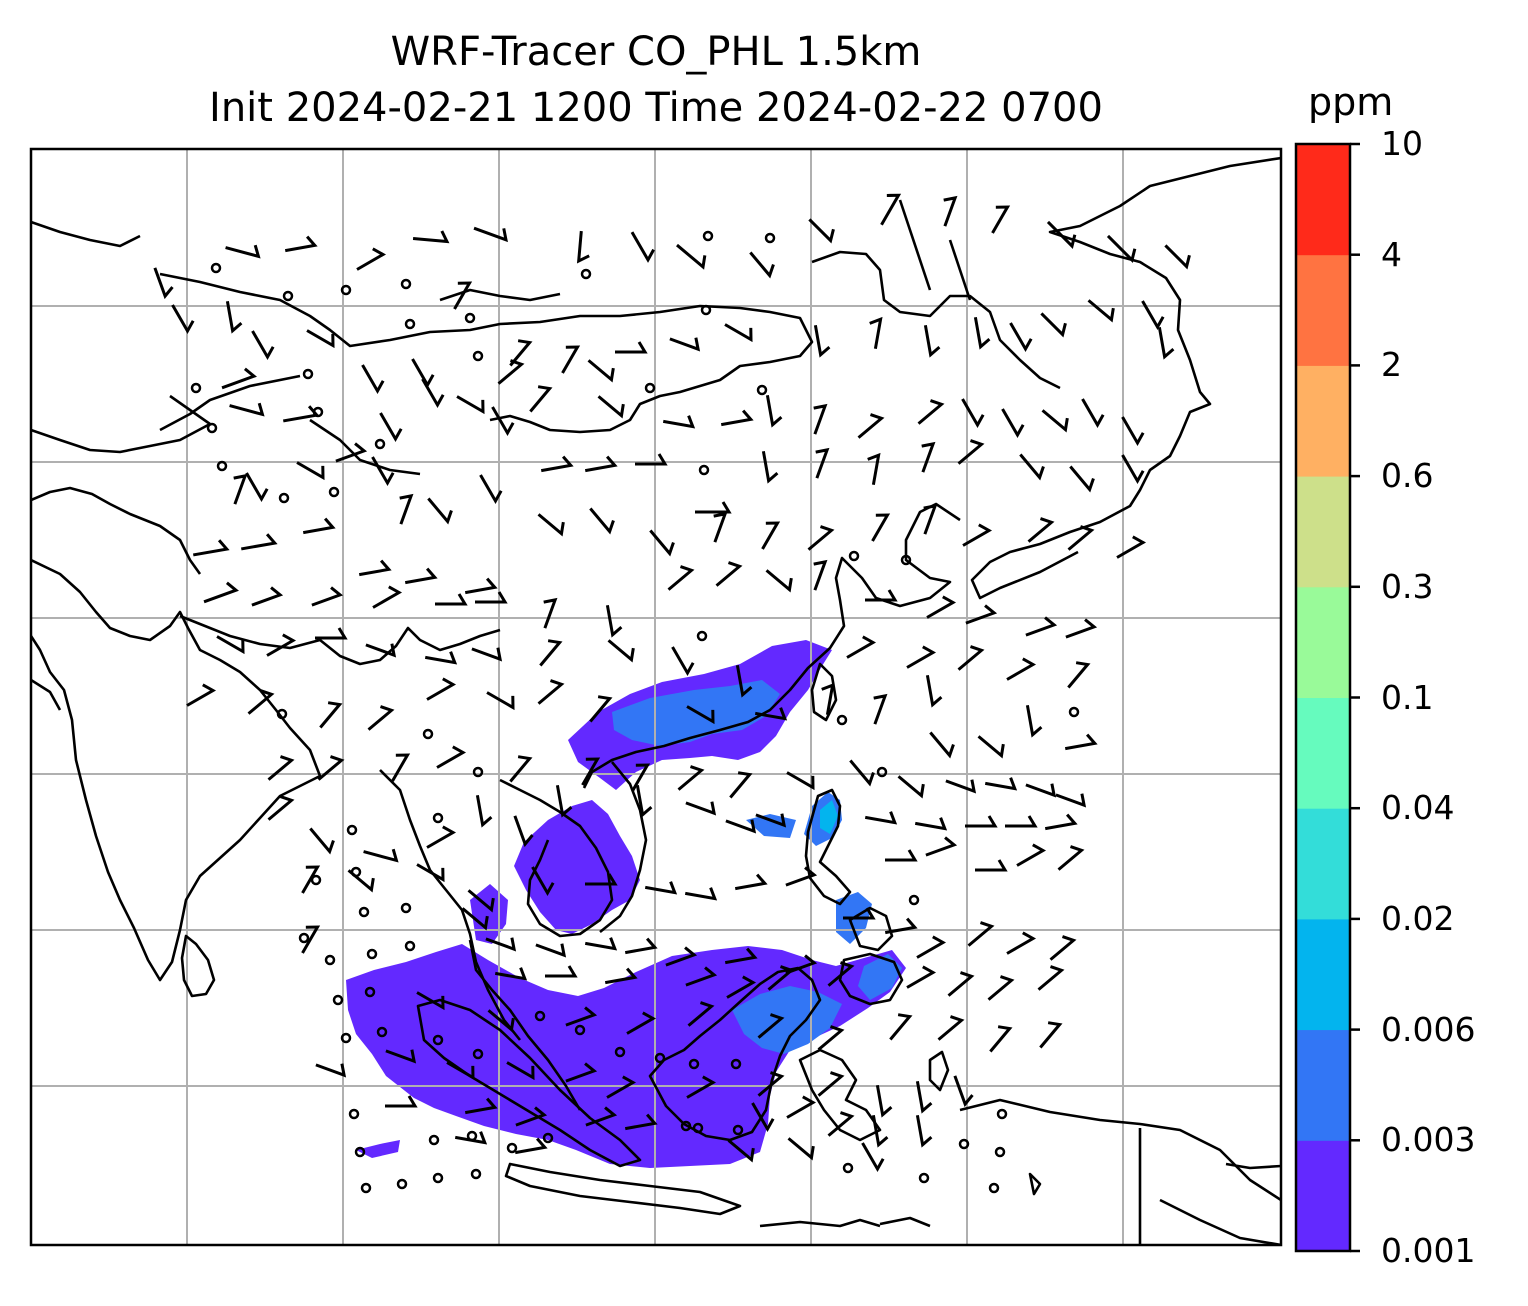 This screenshot has height=1306, width=1528. I want to click on colorbar-tick-label: 0.02, so click(1418, 918).